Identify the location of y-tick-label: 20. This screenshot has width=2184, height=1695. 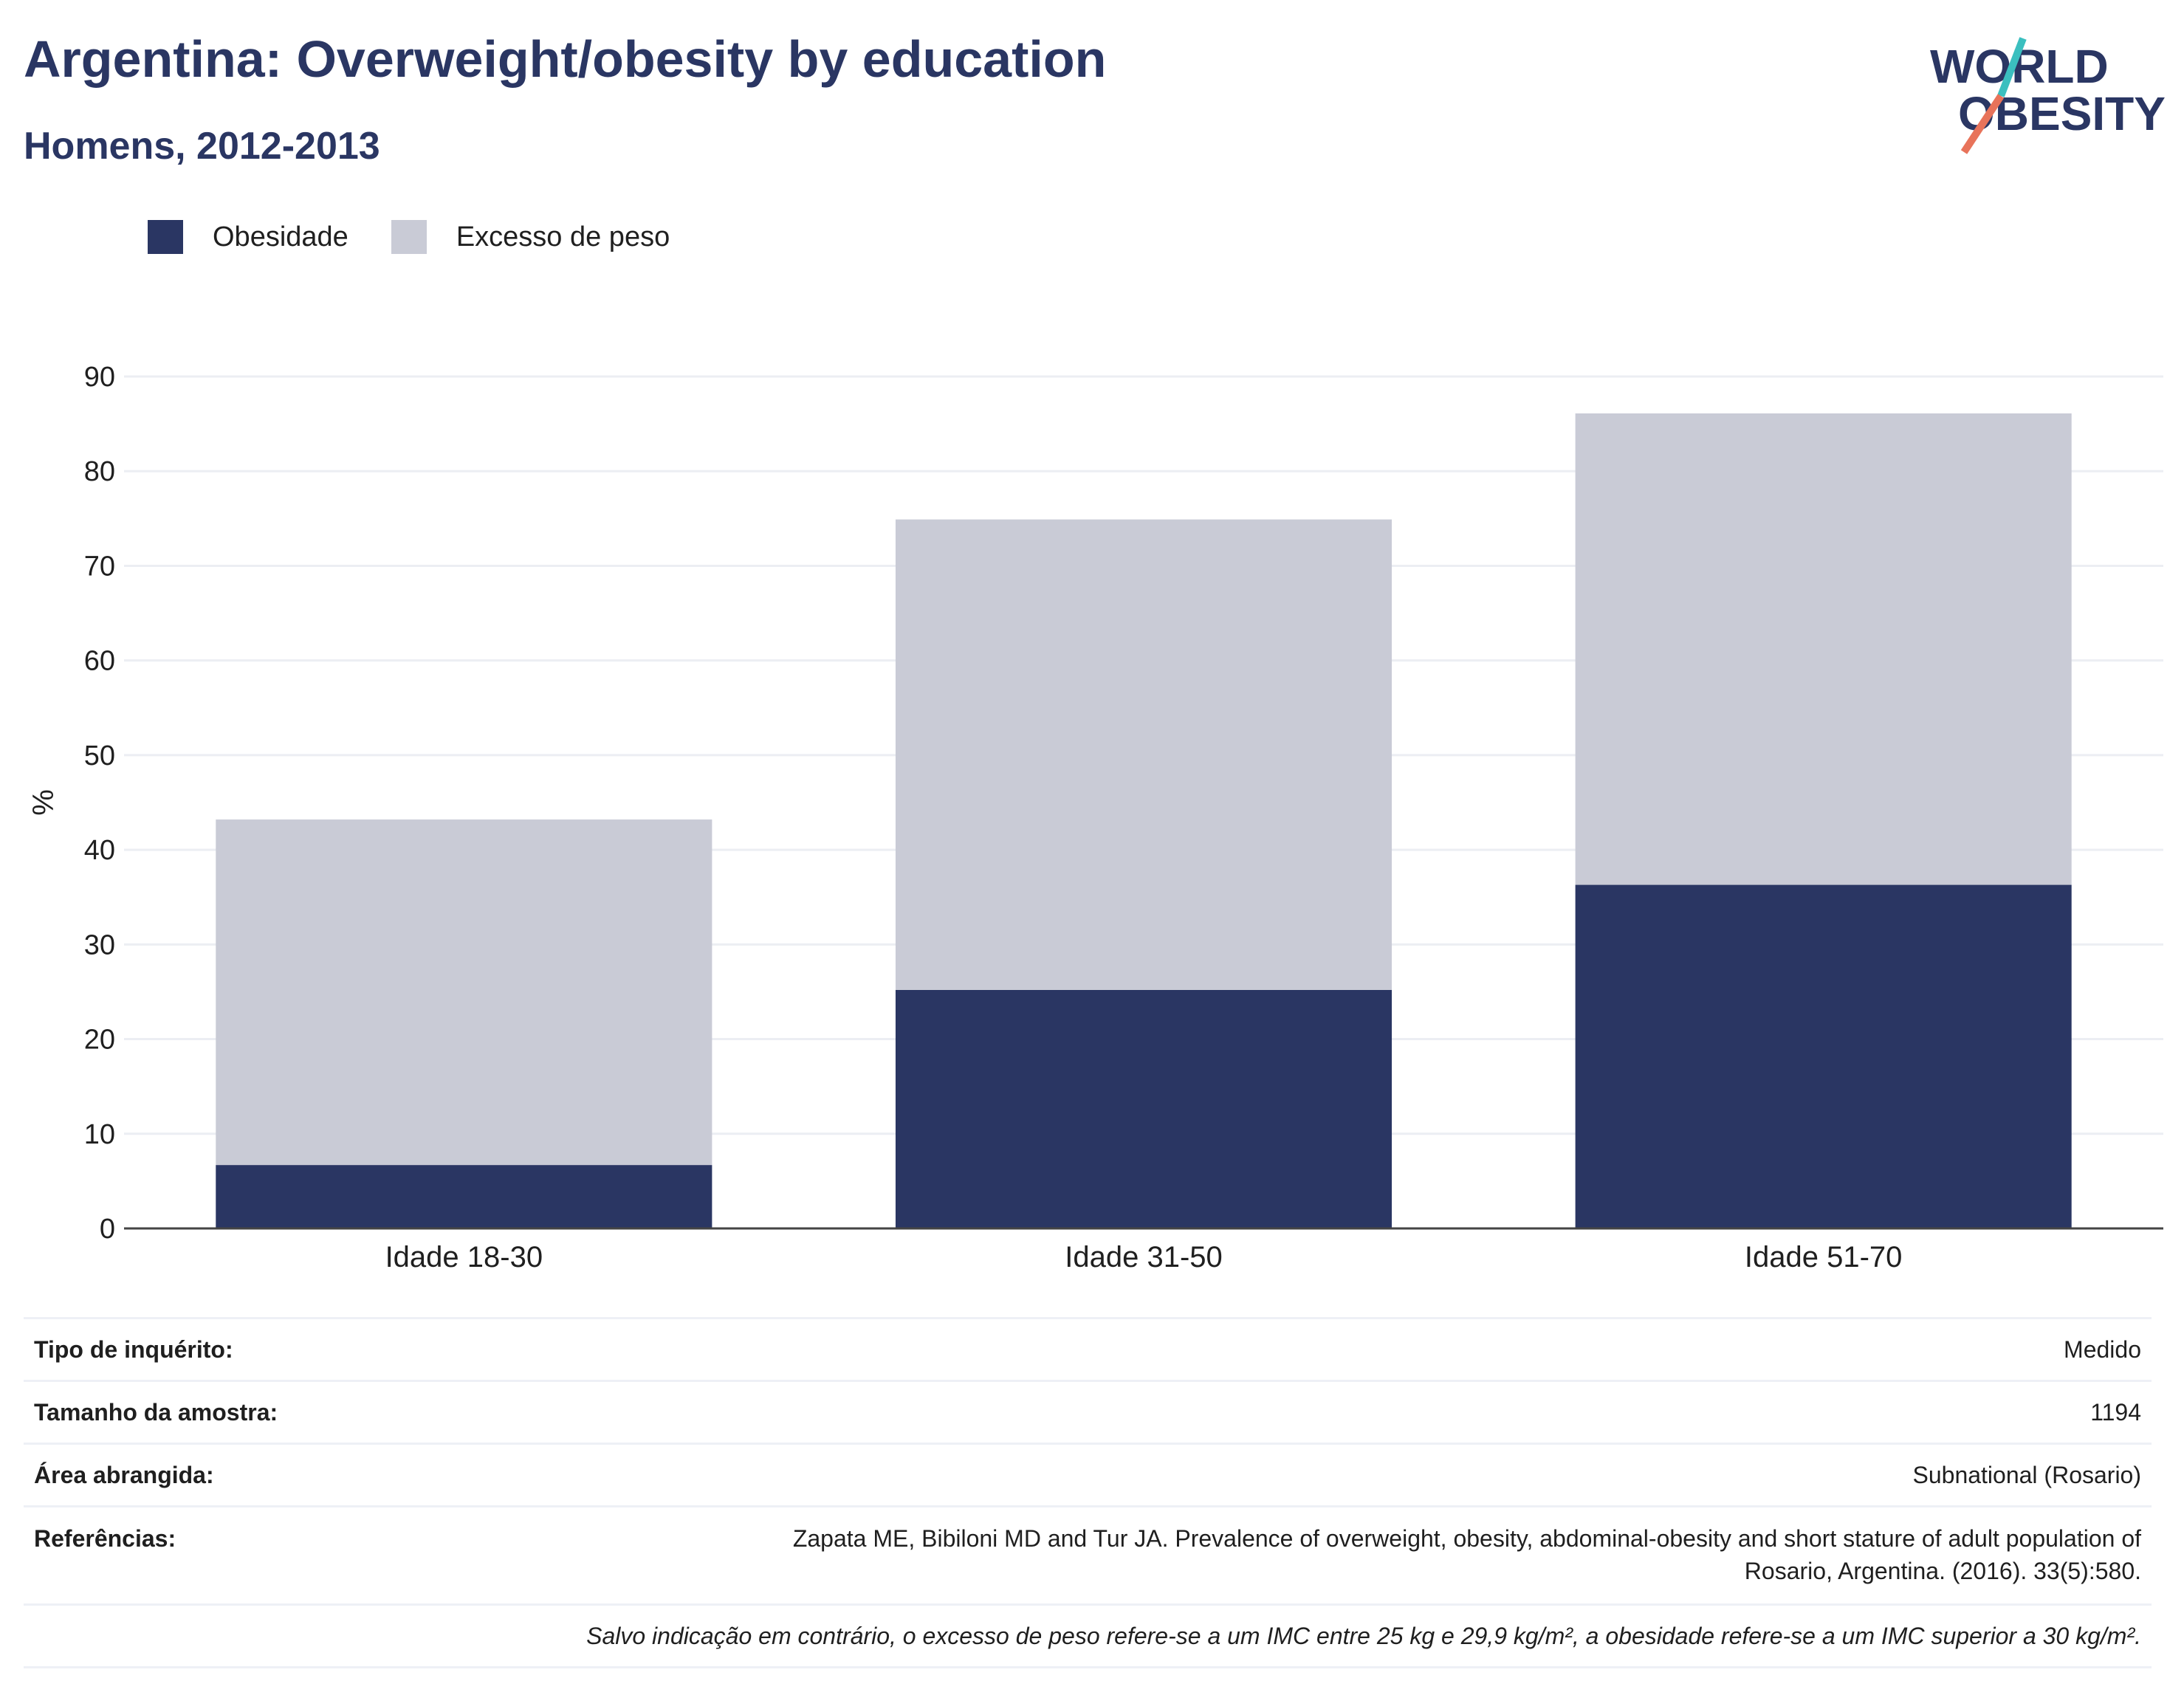
(100, 1040).